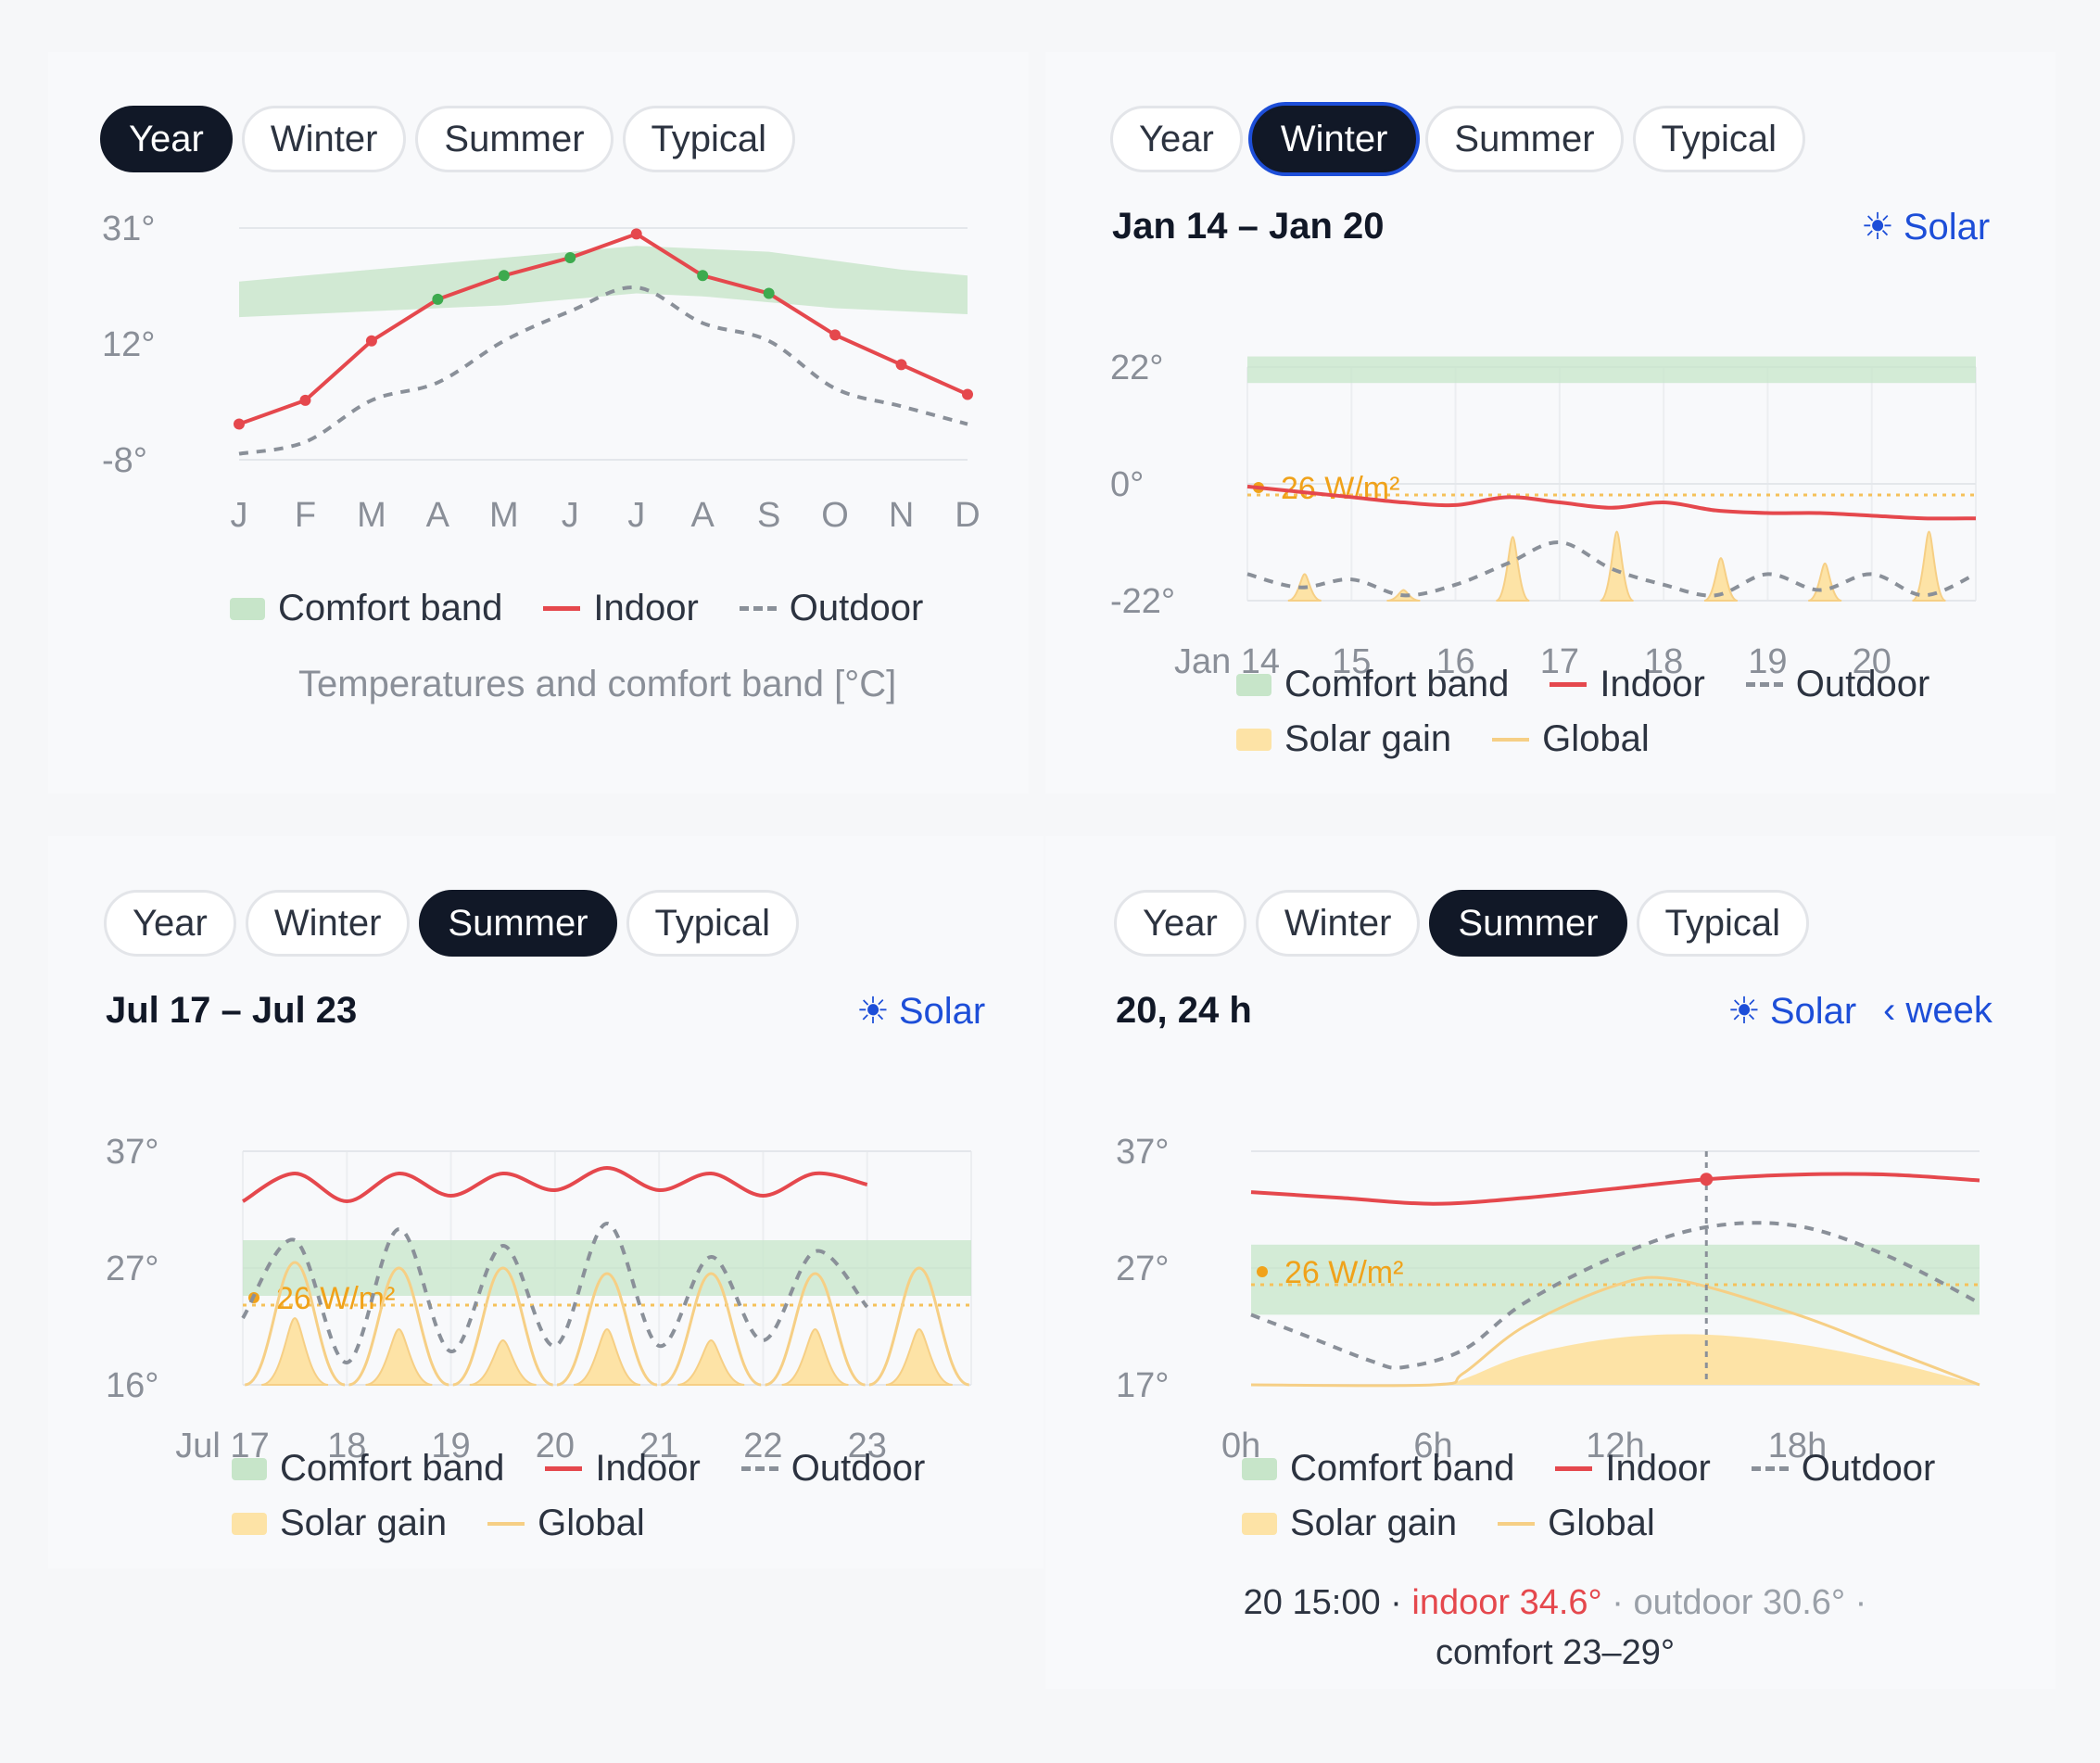 Image resolution: width=2100 pixels, height=1763 pixels. I want to click on y-tick-label: 27°, so click(1142, 1268).